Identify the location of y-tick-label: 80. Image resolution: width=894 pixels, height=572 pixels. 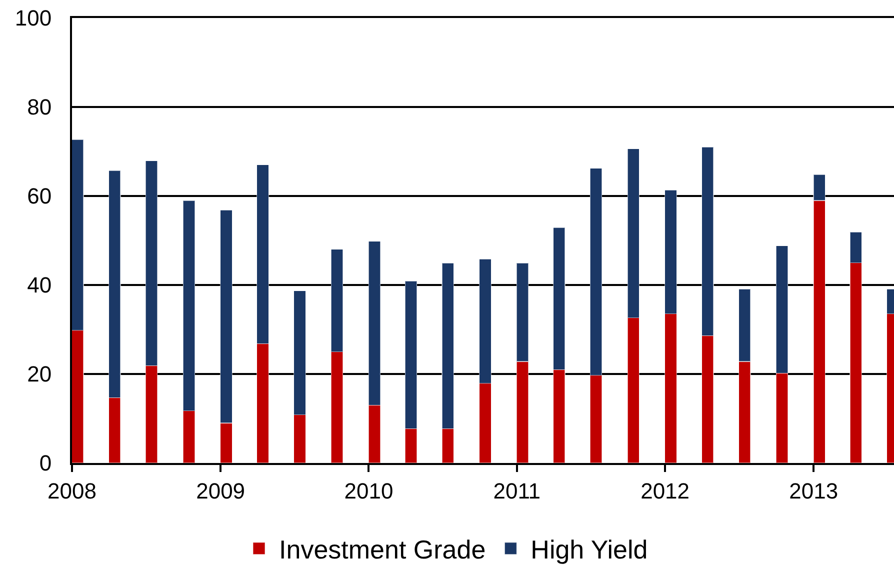
(39, 107).